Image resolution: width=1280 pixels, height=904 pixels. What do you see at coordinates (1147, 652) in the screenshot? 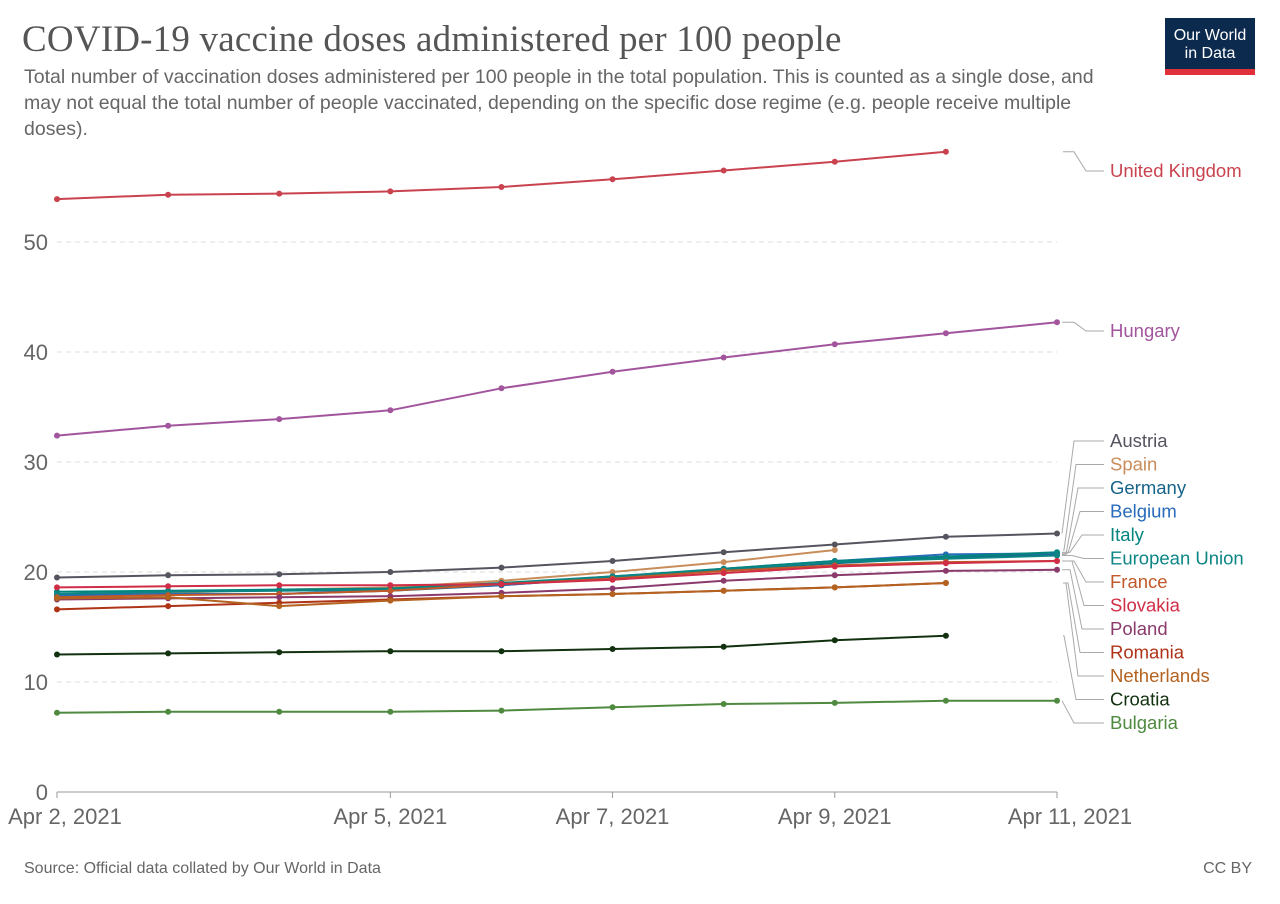
I see `series-label: Romania` at bounding box center [1147, 652].